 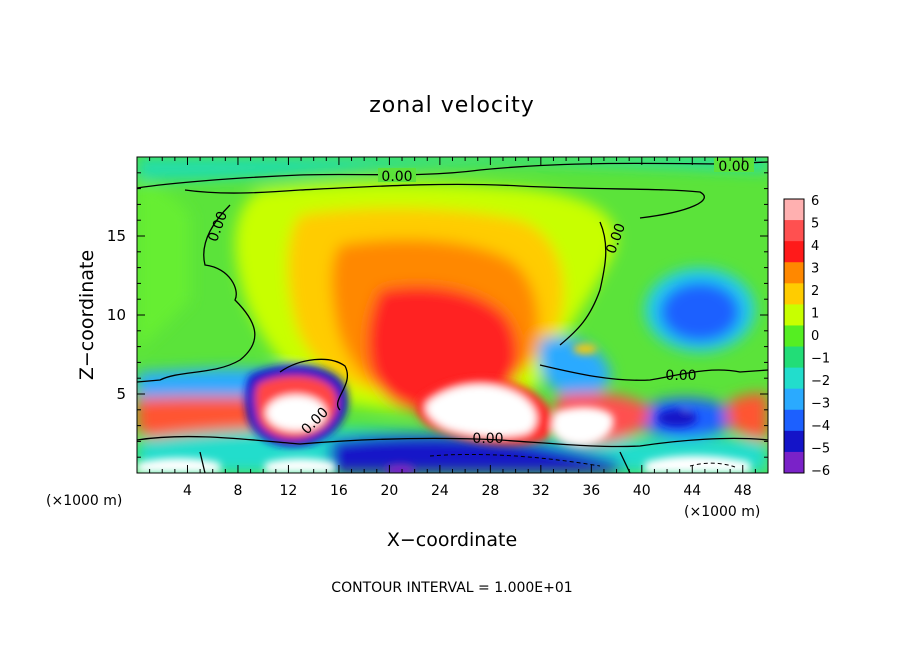 I want to click on y-tick-labels: 5 10 15, so click(x=116, y=315).